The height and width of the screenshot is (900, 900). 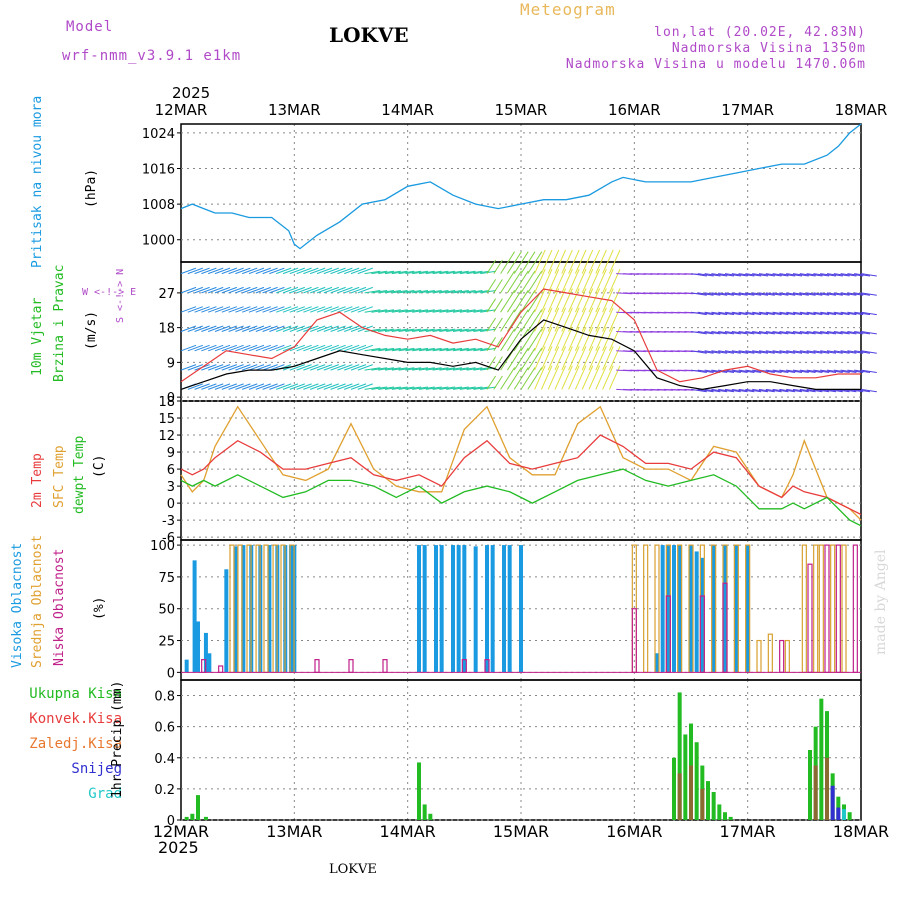 I want to click on precip-legend-total: Ukupna Kisa, so click(x=75, y=694).